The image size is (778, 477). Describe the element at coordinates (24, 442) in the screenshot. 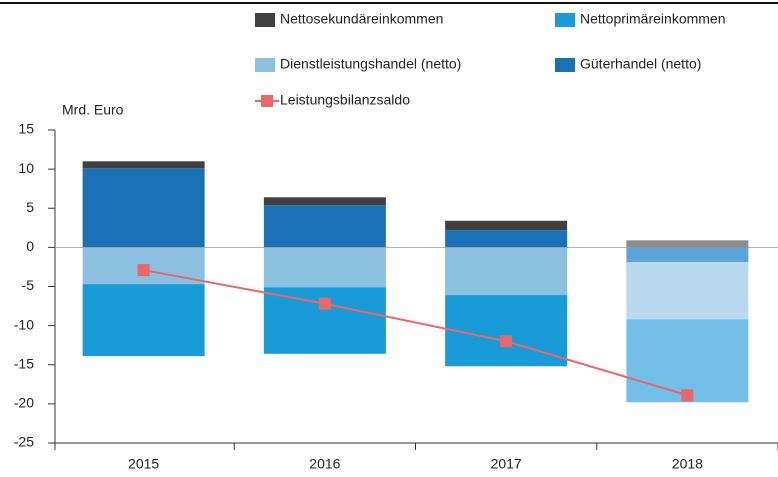

I see `y-tick-label: -25` at that location.